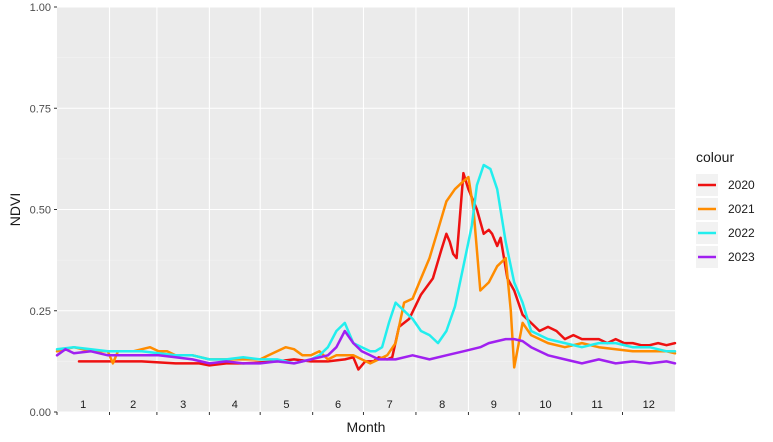 The height and width of the screenshot is (442, 773). What do you see at coordinates (741, 257) in the screenshot?
I see `legend-label-2023: 2023` at bounding box center [741, 257].